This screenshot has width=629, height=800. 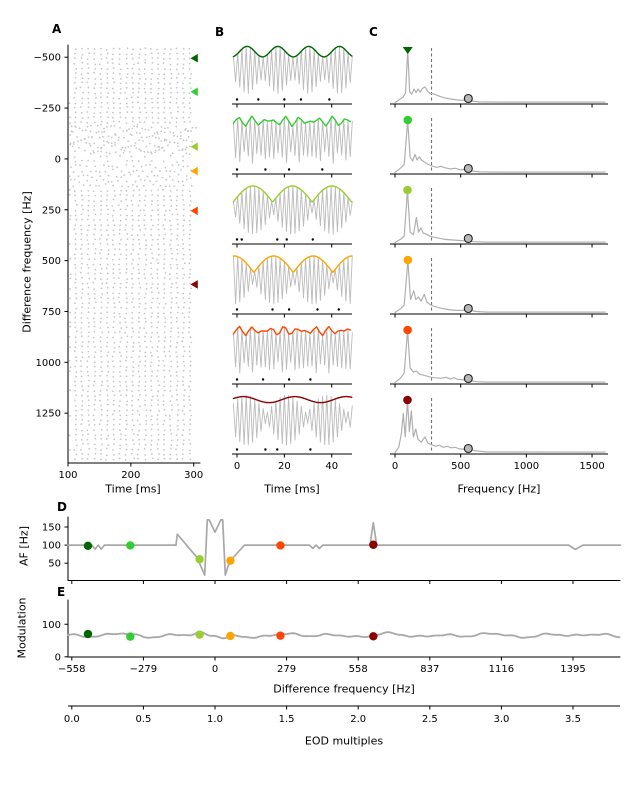 What do you see at coordinates (292, 280) in the screenshot?
I see `carrier-waveform` at bounding box center [292, 280].